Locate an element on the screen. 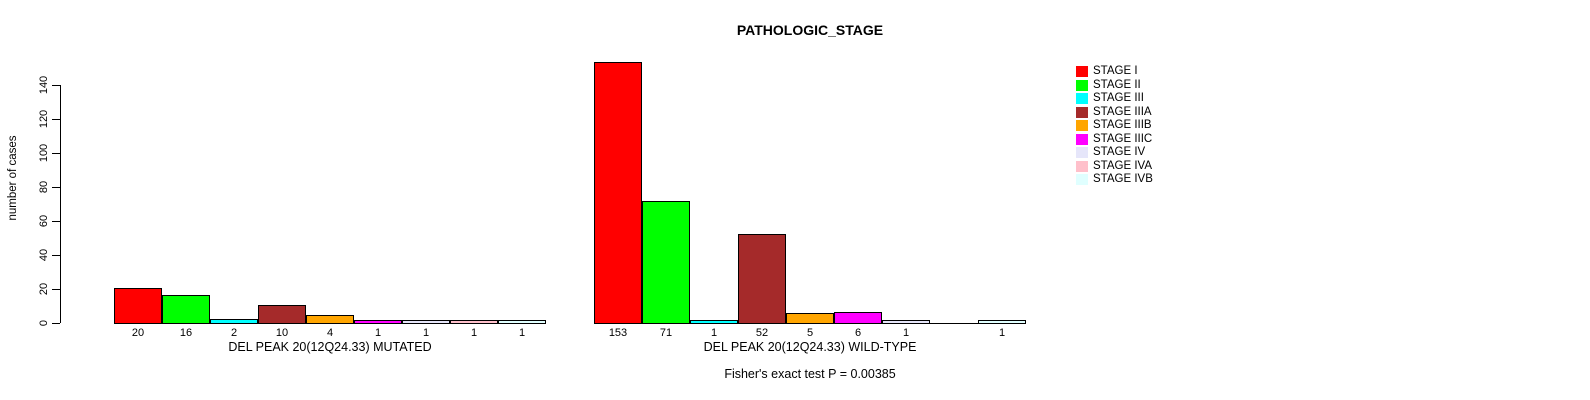 The width and height of the screenshot is (1590, 400). y-axis-label: number of cases is located at coordinates (13, 178).